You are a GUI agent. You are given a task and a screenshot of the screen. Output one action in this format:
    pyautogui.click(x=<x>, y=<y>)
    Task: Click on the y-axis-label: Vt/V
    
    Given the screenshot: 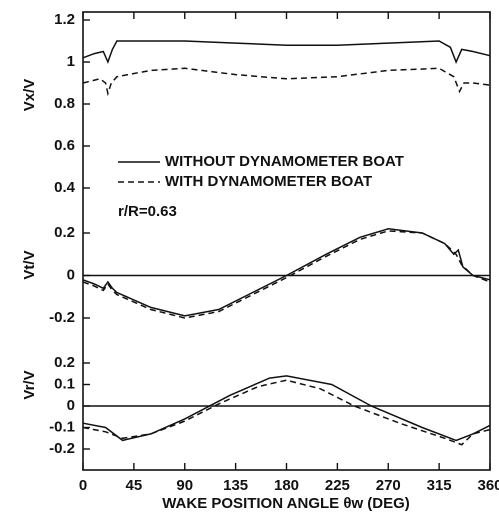 What is the action you would take?
    pyautogui.click(x=29, y=264)
    